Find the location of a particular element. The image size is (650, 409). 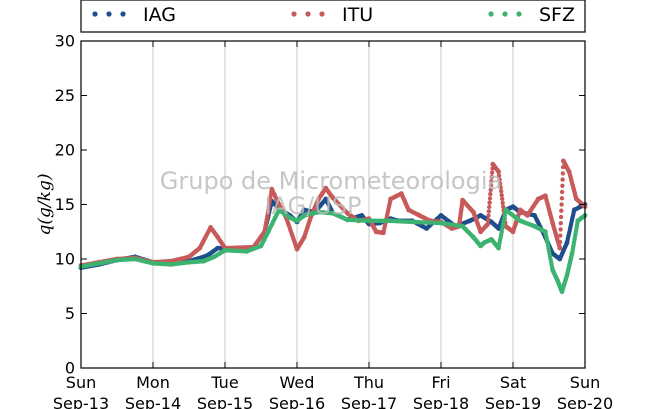

watermark: Grupo de Micrometeorologia IAG/USP is located at coordinates (331, 193).